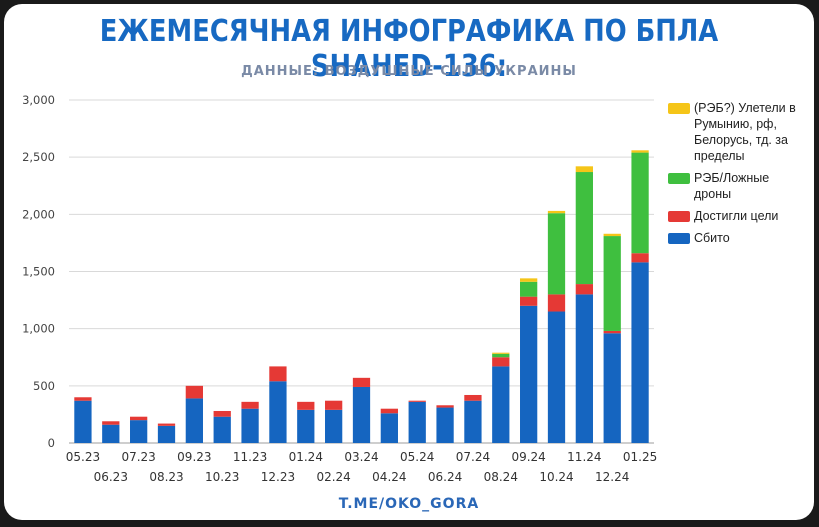 The height and width of the screenshot is (527, 819). What do you see at coordinates (679, 216) in the screenshot?
I see `legend-swatch-hit-target` at bounding box center [679, 216].